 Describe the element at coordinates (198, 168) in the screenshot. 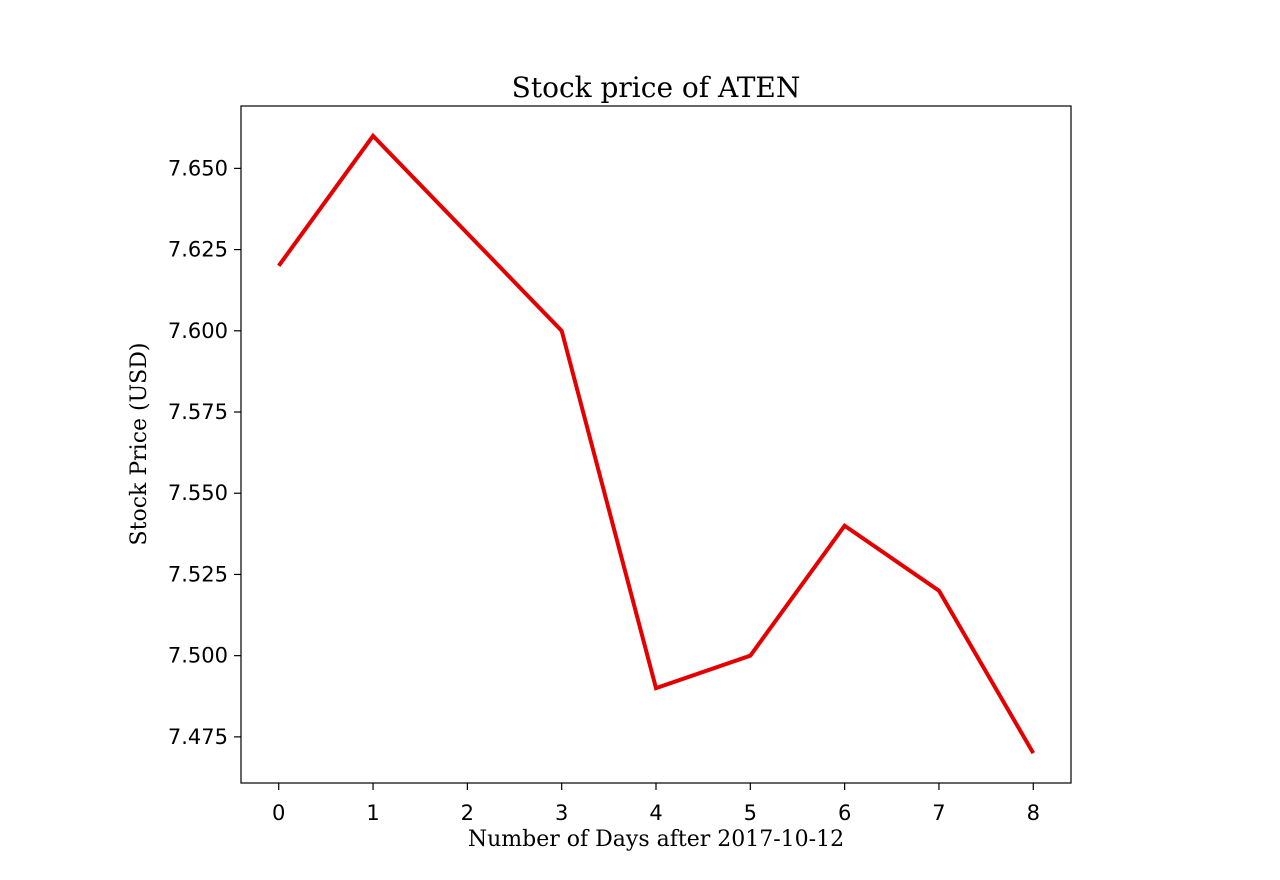

I see `y-tick-label: 7.650` at that location.